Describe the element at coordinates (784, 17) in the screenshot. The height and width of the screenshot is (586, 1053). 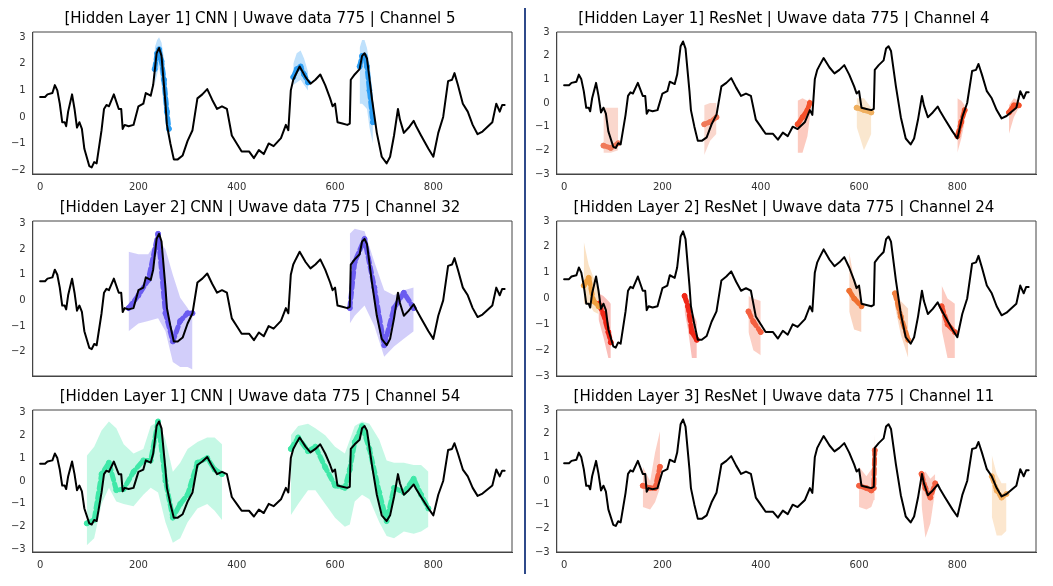
I see `chart-title: [Hidden Layer 1] ResNet | Uwave data 775 | Channel 4` at that location.